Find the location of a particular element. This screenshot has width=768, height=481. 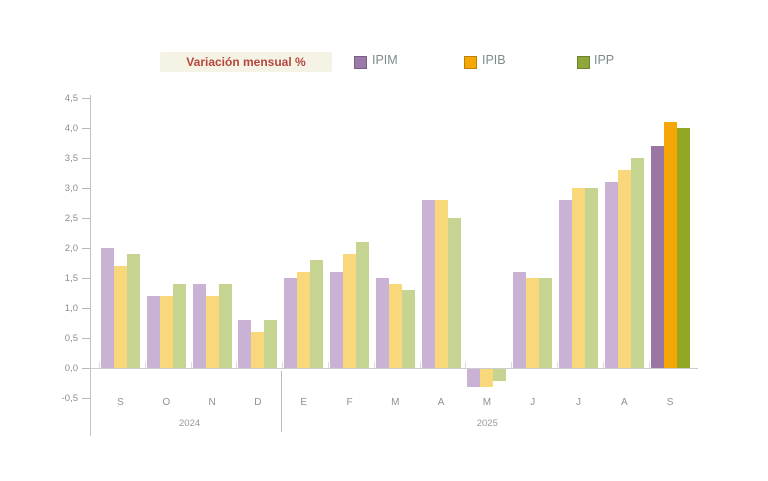

y-tick-label: 2,0 is located at coordinates (71, 248).